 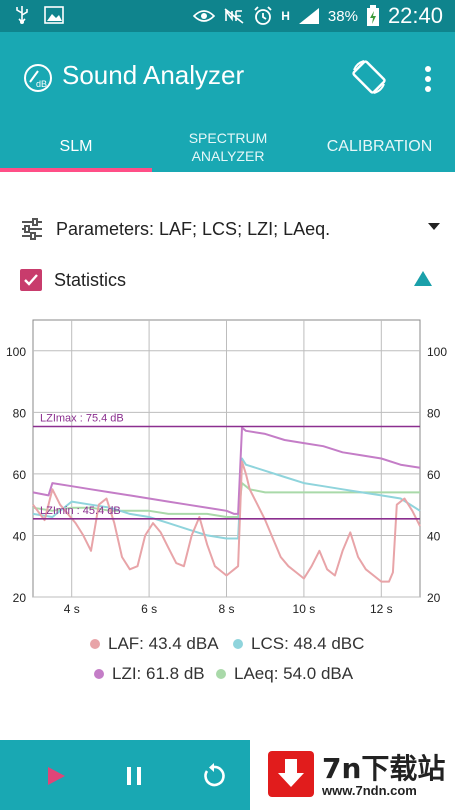 I want to click on legend-label-laeq: LAeq: 54.0 dBA, so click(x=294, y=673).